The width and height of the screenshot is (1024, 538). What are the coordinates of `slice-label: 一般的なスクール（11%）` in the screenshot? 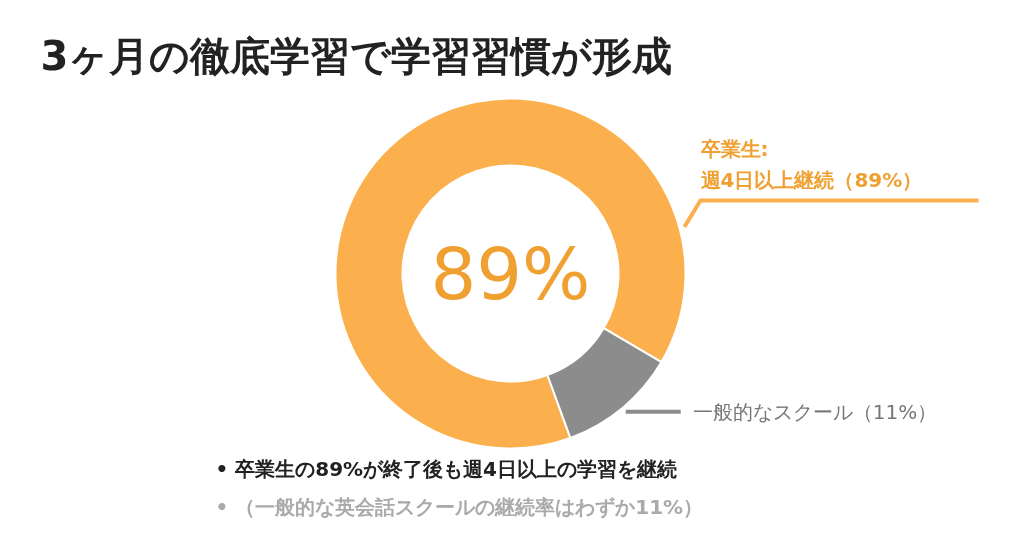 It's located at (815, 411).